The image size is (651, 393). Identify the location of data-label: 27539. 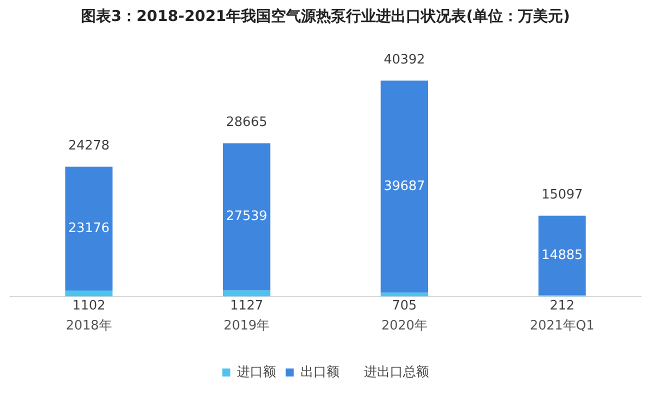
(247, 216).